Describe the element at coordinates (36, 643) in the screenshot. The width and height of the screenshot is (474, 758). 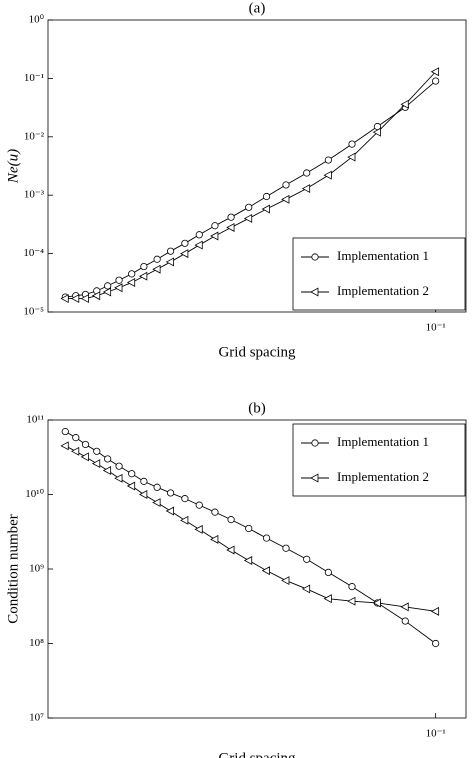
I see `y-tick-label: 10⁸` at that location.